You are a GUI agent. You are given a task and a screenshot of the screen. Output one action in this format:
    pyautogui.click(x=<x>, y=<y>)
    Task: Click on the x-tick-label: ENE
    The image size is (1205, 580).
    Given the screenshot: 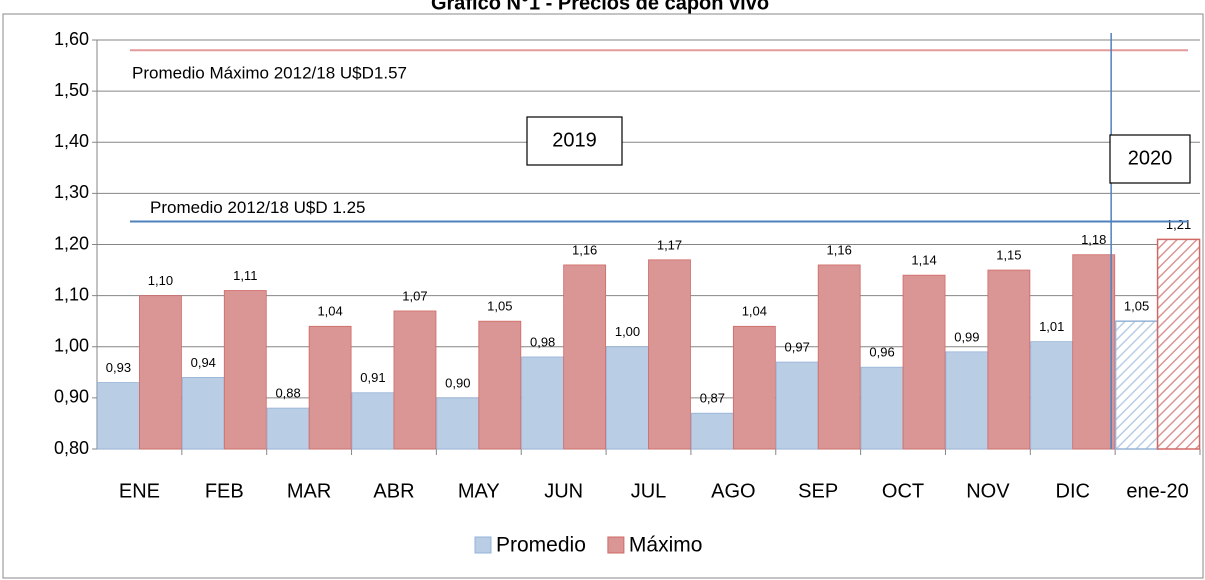 What is the action you would take?
    pyautogui.click(x=139, y=491)
    